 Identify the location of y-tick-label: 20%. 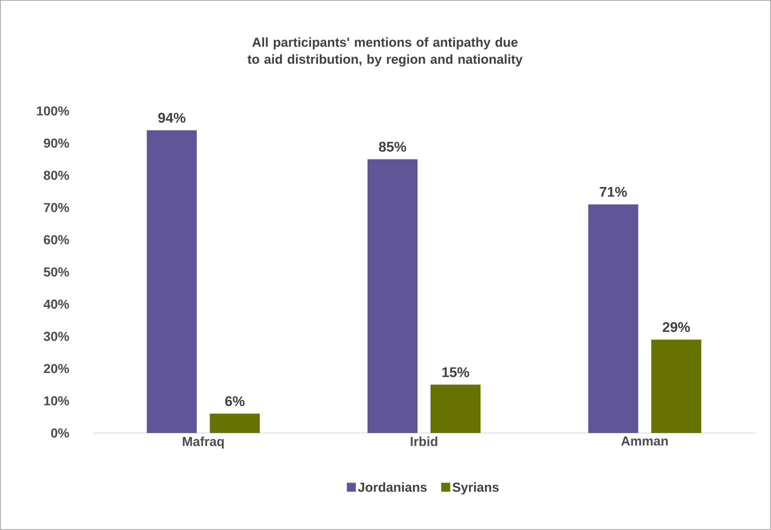
(57, 369).